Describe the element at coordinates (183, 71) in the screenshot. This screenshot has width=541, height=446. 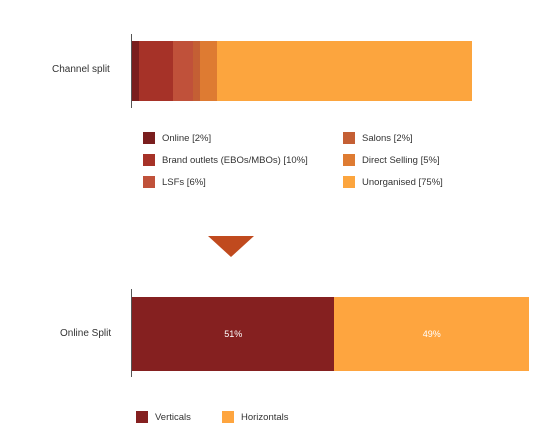
I see `bar-segment-lsfs` at that location.